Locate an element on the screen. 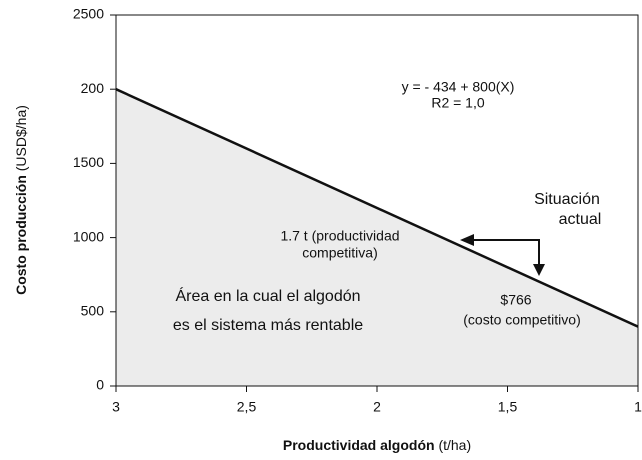 Image resolution: width=642 pixels, height=460 pixels. x-tick-label: 2 is located at coordinates (377, 407).